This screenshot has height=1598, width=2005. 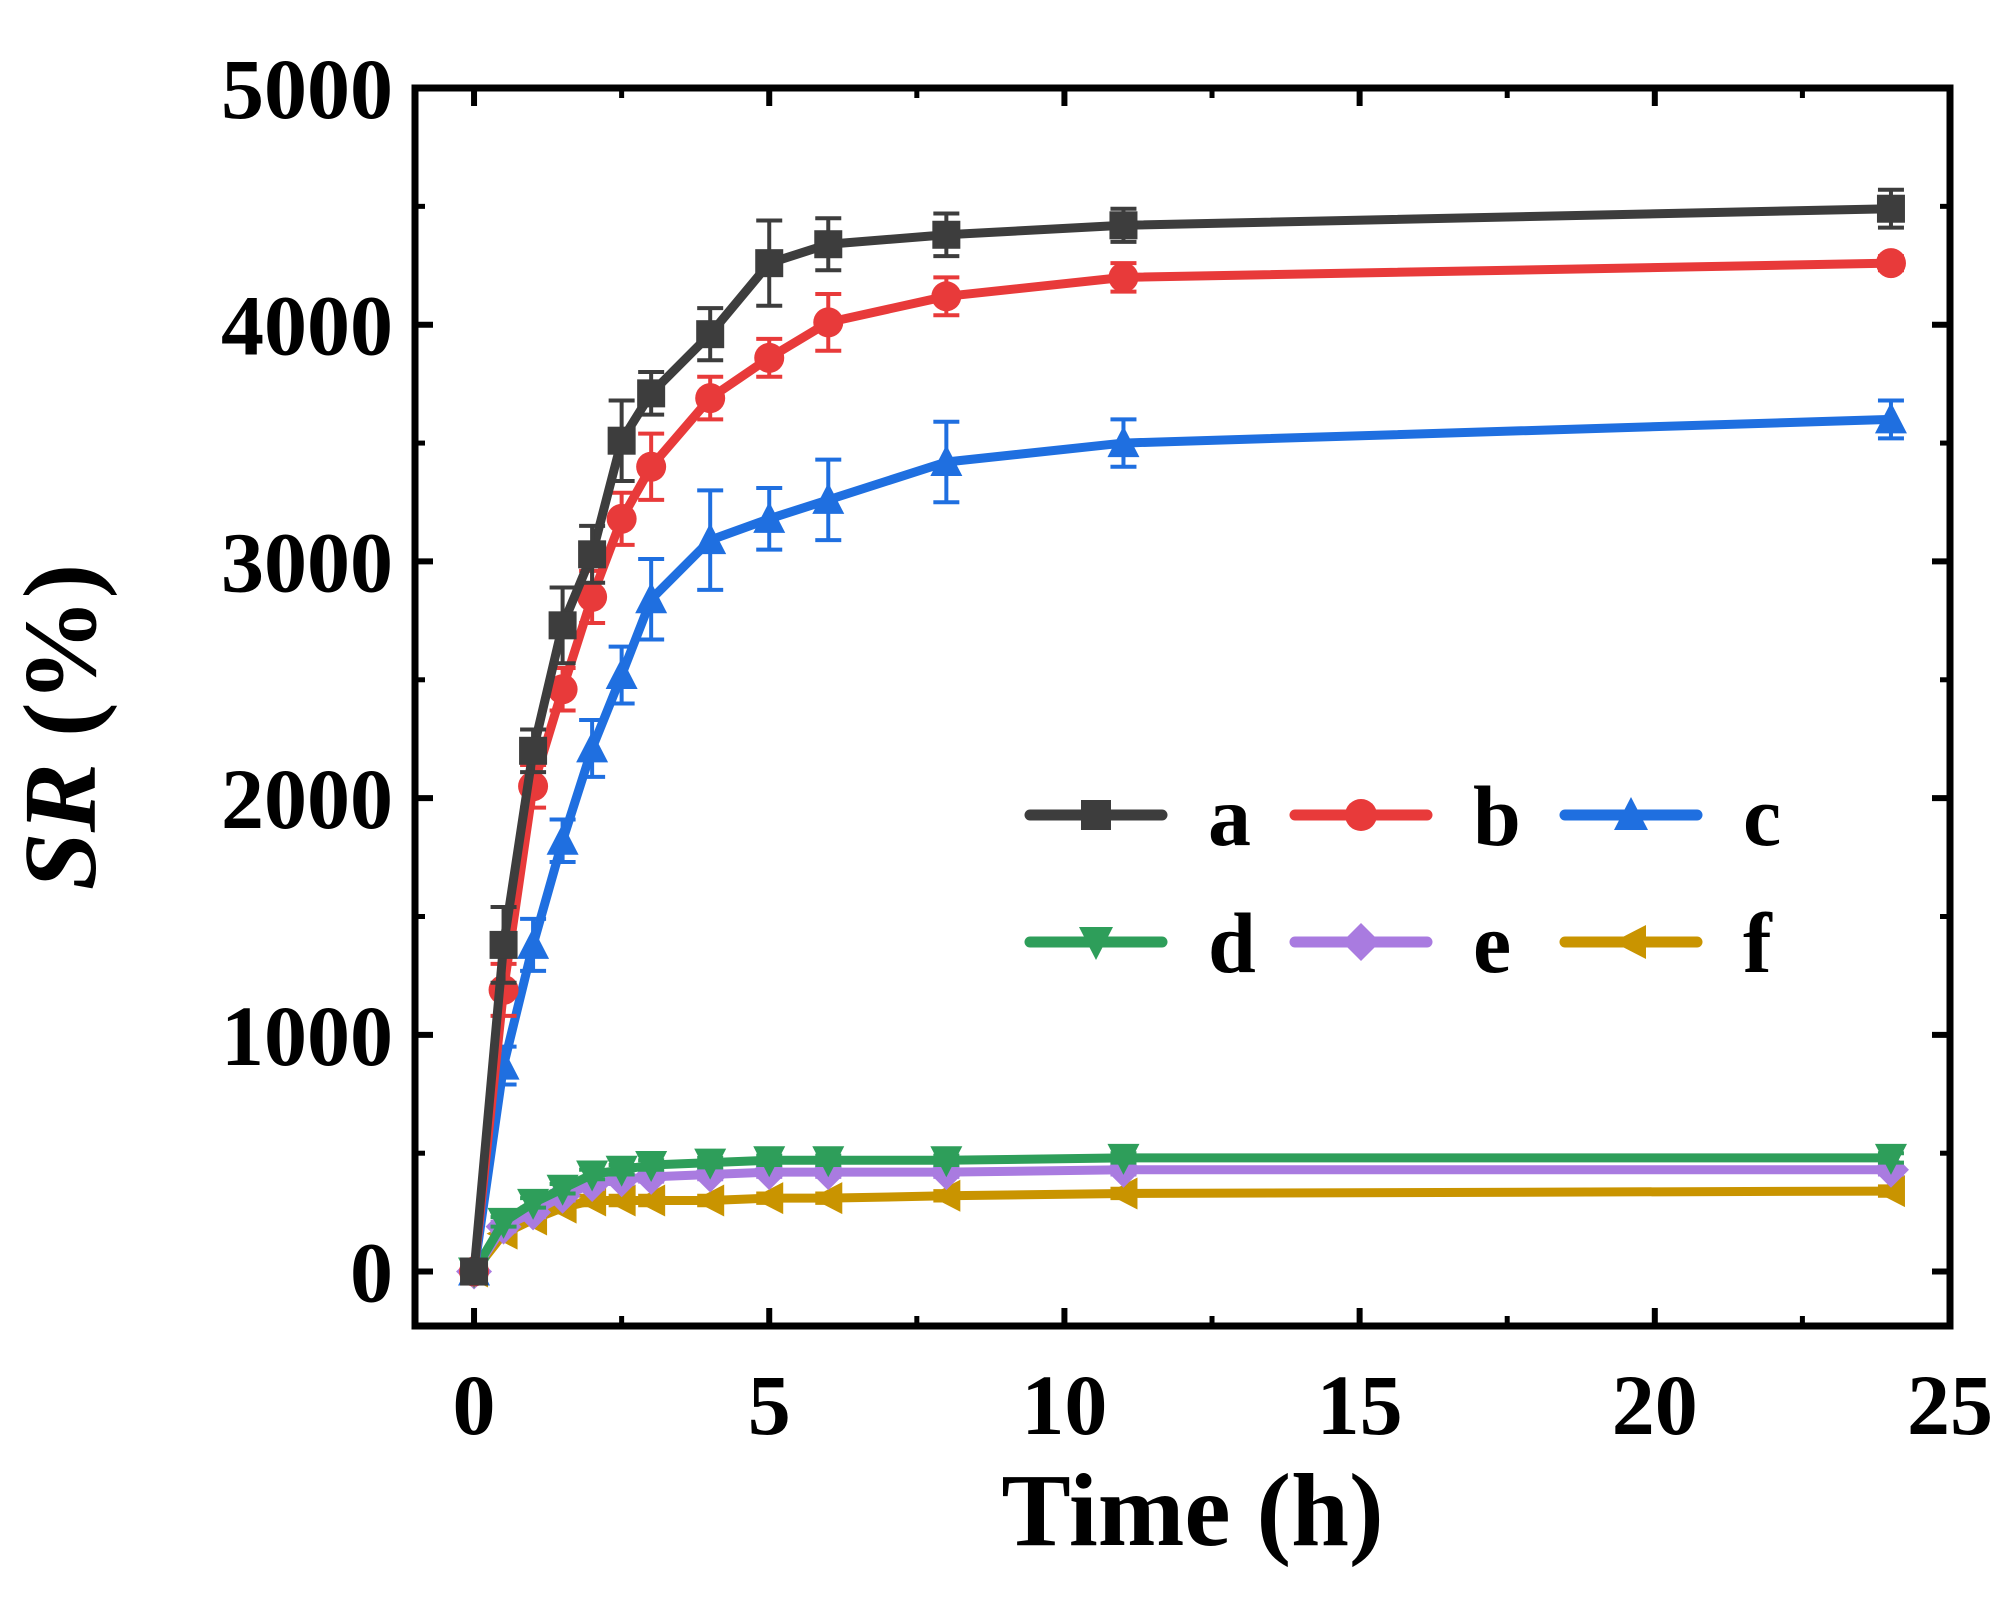 I want to click on legend-item-c: c, so click(x=1670, y=816).